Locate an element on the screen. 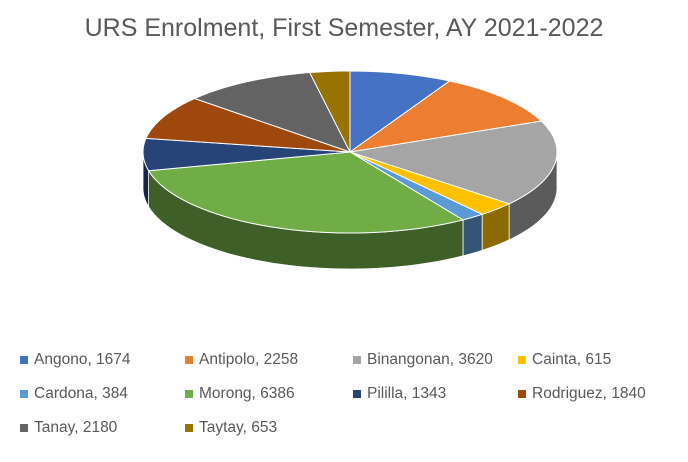 The height and width of the screenshot is (462, 688). legend-item-taytay: Taytay, 653 is located at coordinates (269, 428).